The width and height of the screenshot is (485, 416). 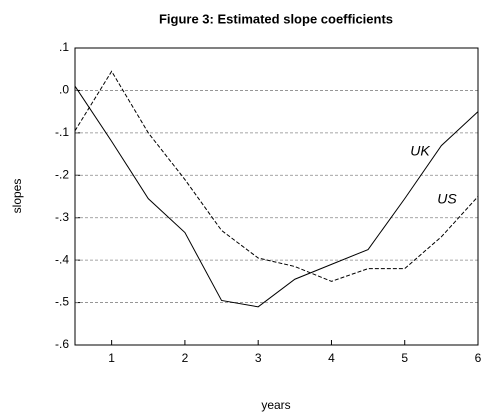 I want to click on chart-title: Figure 3: Estimated slope coefficients, so click(x=276, y=18).